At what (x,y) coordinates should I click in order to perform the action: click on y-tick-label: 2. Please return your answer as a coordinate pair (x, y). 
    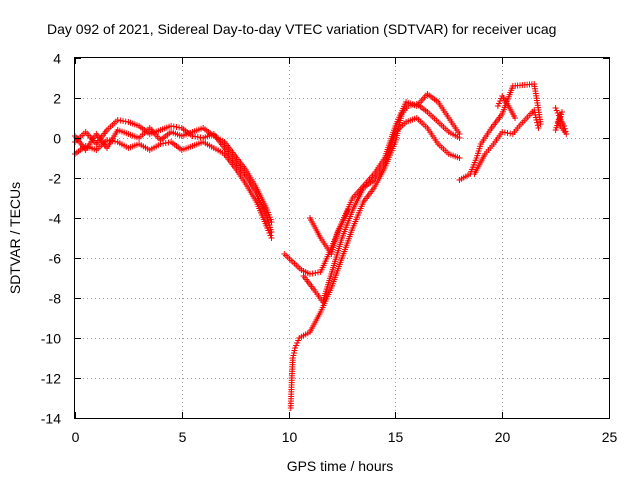
    Looking at the image, I should click on (57, 99).